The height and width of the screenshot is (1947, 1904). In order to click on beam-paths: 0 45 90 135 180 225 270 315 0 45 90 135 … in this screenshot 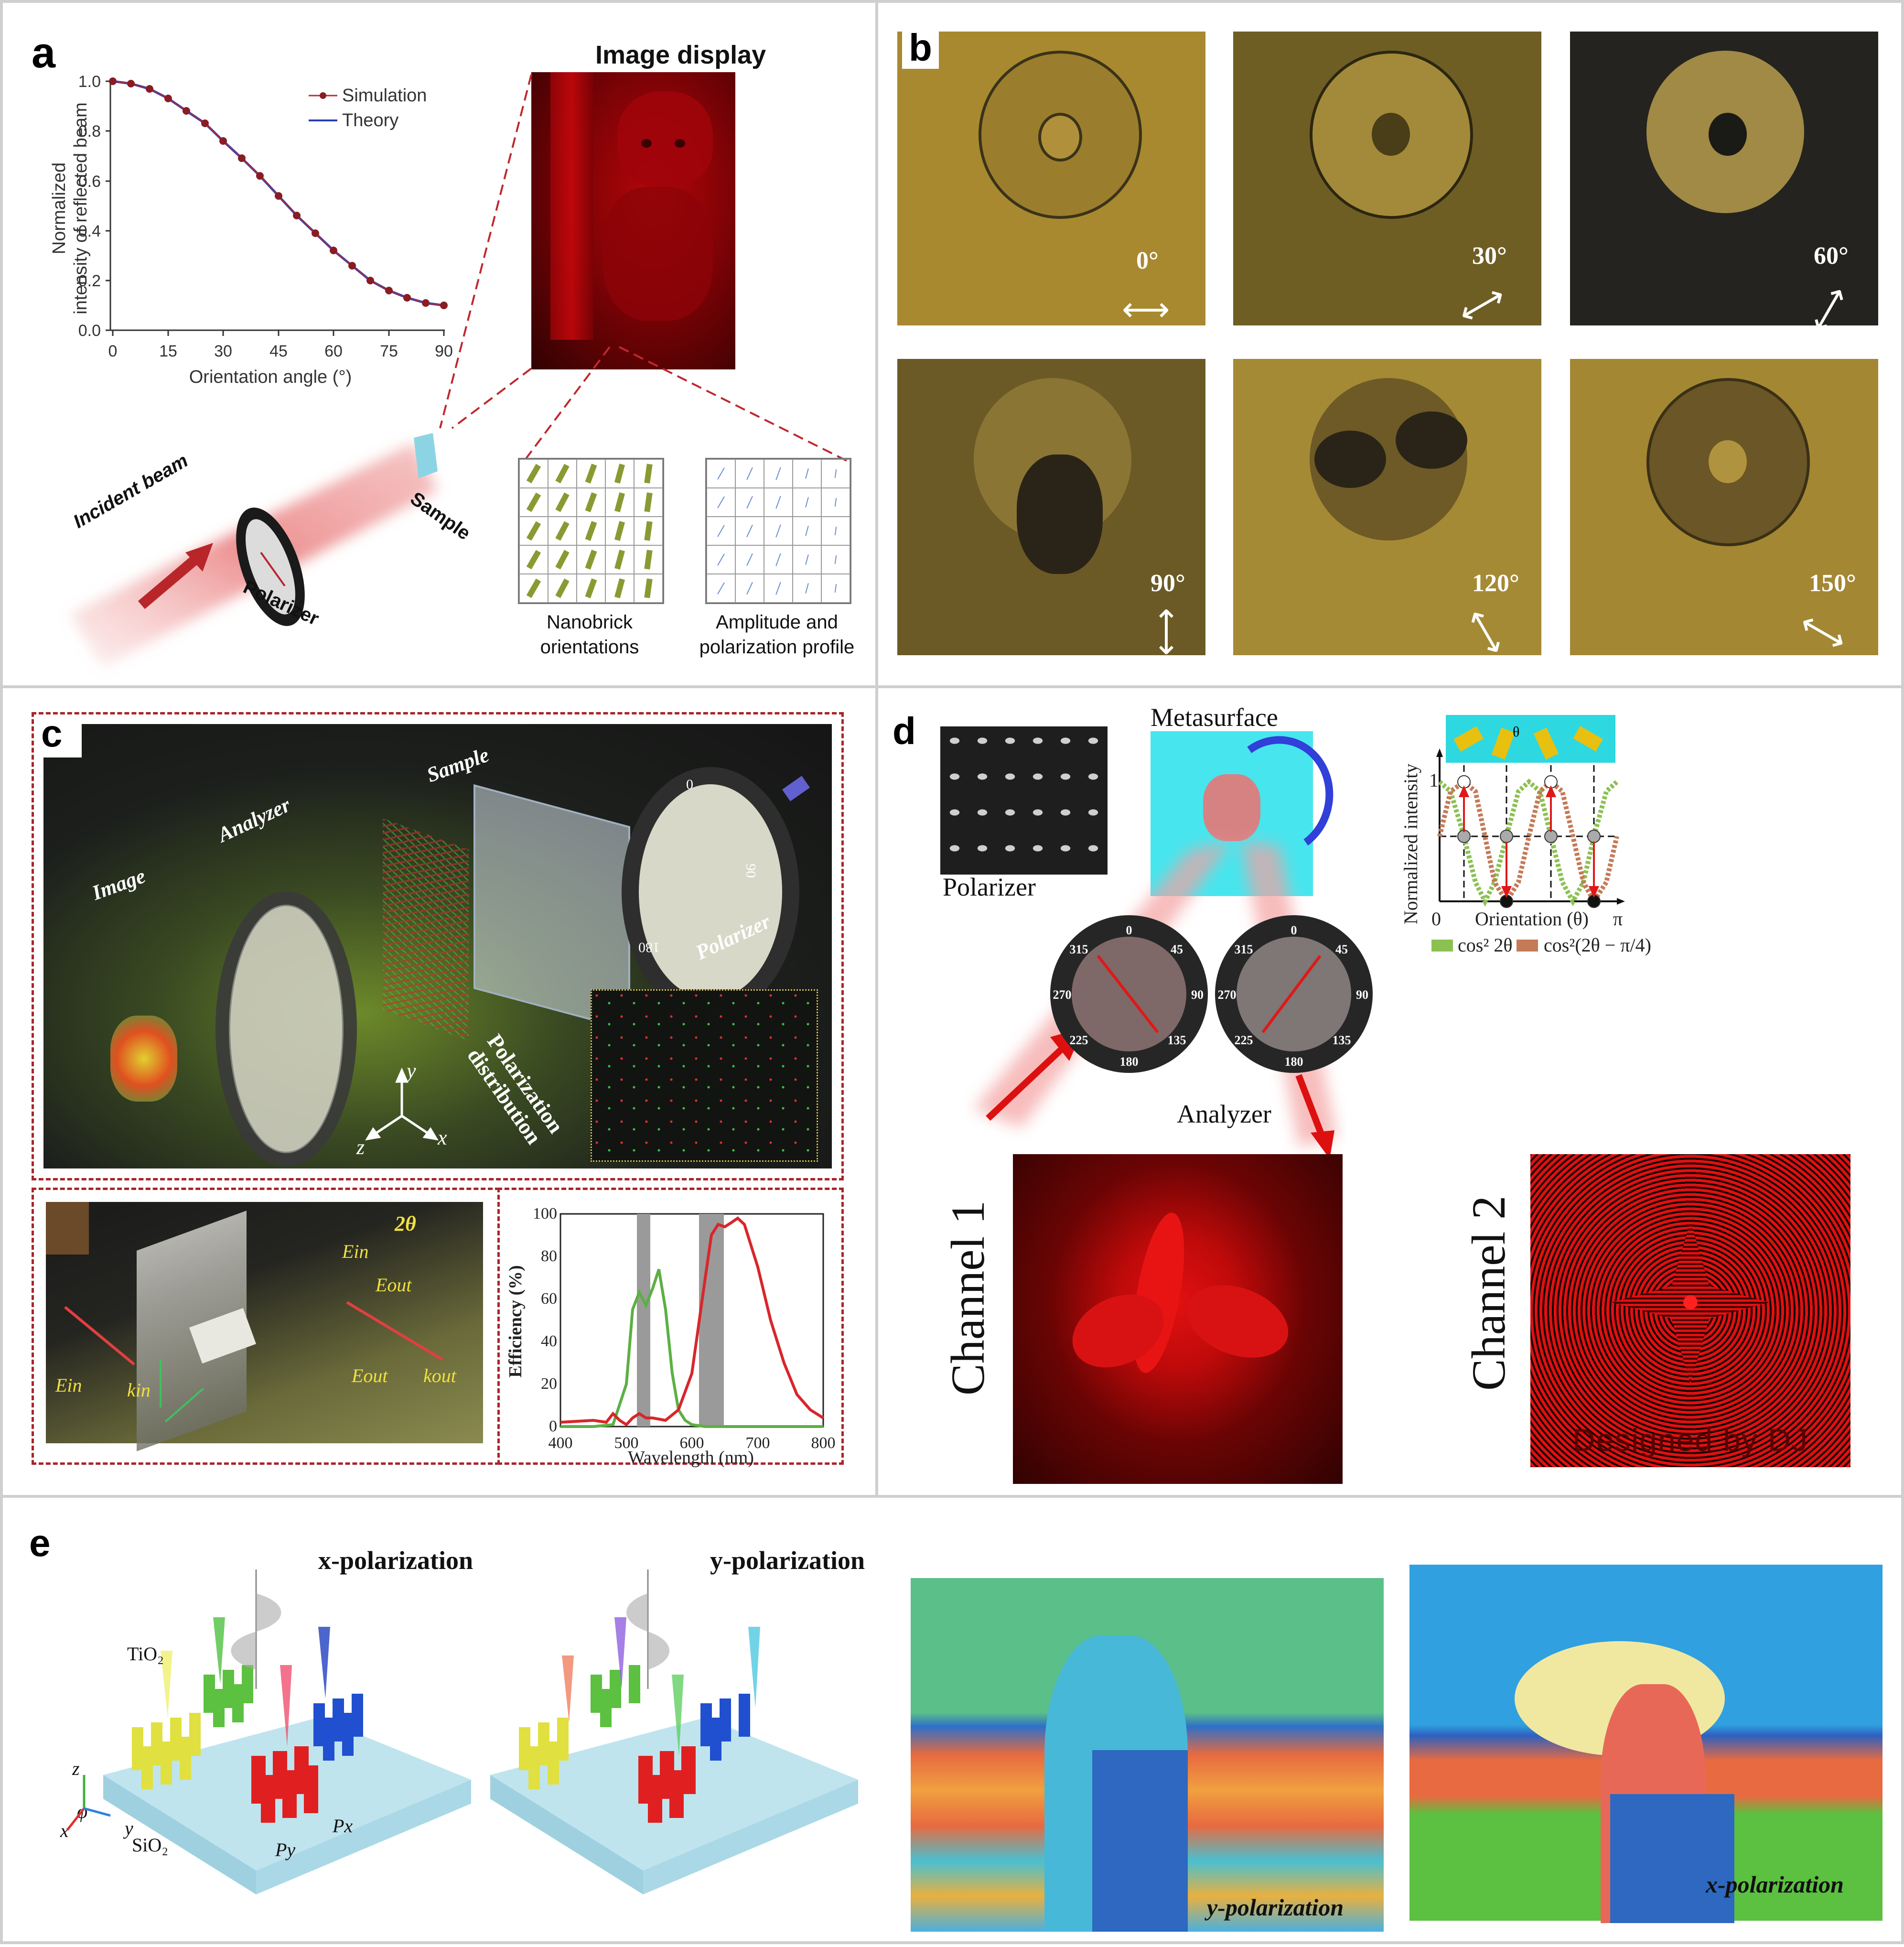, I will do `click(1173, 1000)`.